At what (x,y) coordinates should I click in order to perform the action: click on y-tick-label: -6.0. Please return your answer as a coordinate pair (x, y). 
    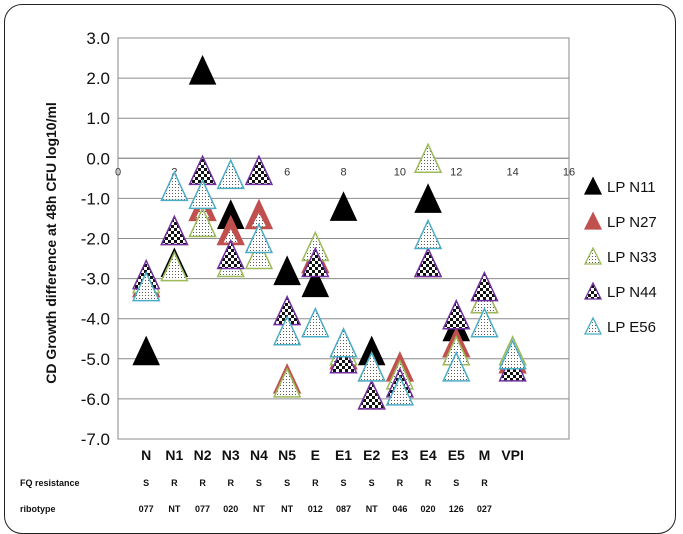
    Looking at the image, I should click on (95, 399).